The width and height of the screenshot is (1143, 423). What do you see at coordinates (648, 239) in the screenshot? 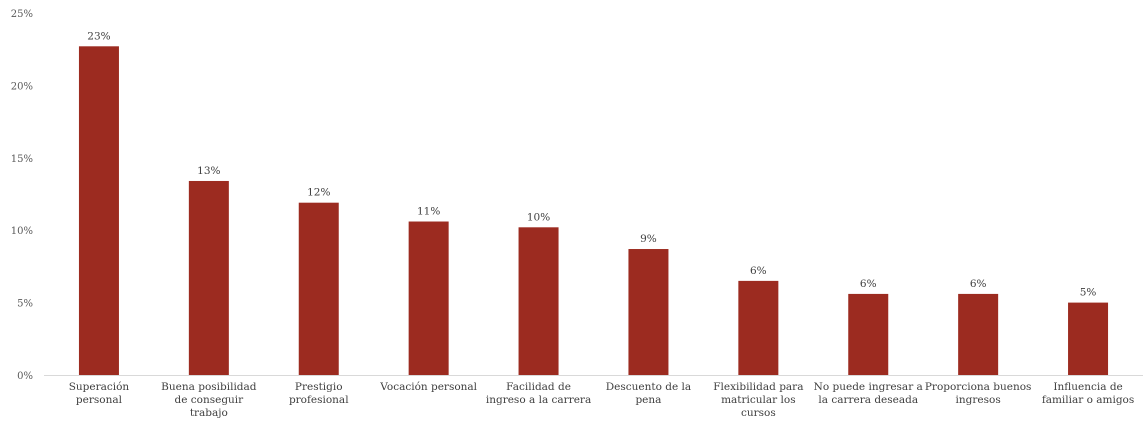
I see `data-label: 9%` at bounding box center [648, 239].